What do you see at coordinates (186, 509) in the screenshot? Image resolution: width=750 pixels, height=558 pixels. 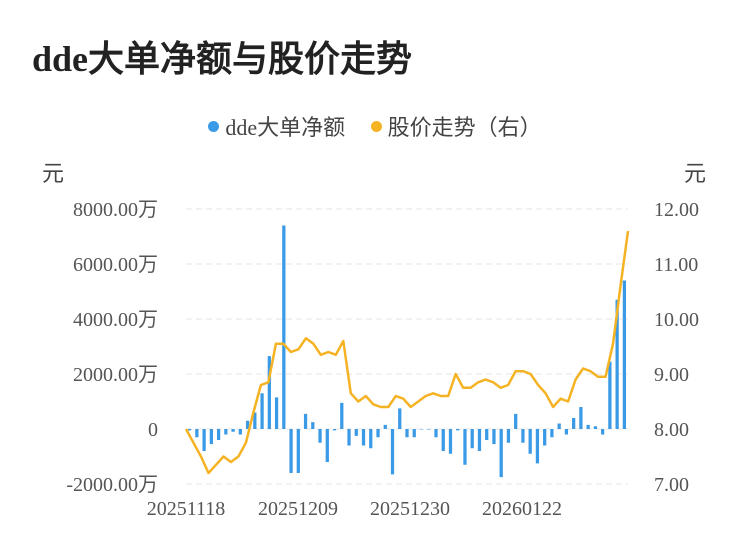 I see `x-axis-tick: 20251118` at bounding box center [186, 509].